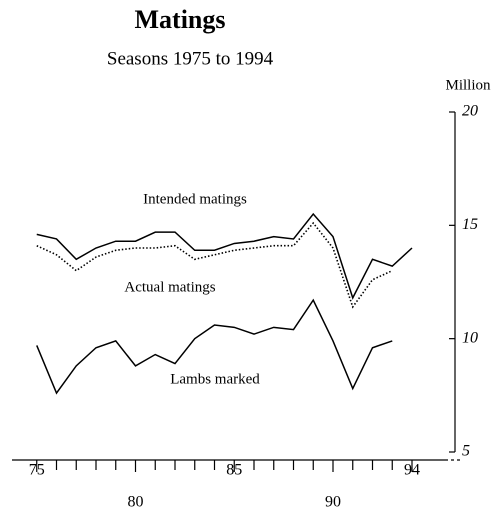  I want to click on series-label: Lambs marked, so click(215, 379).